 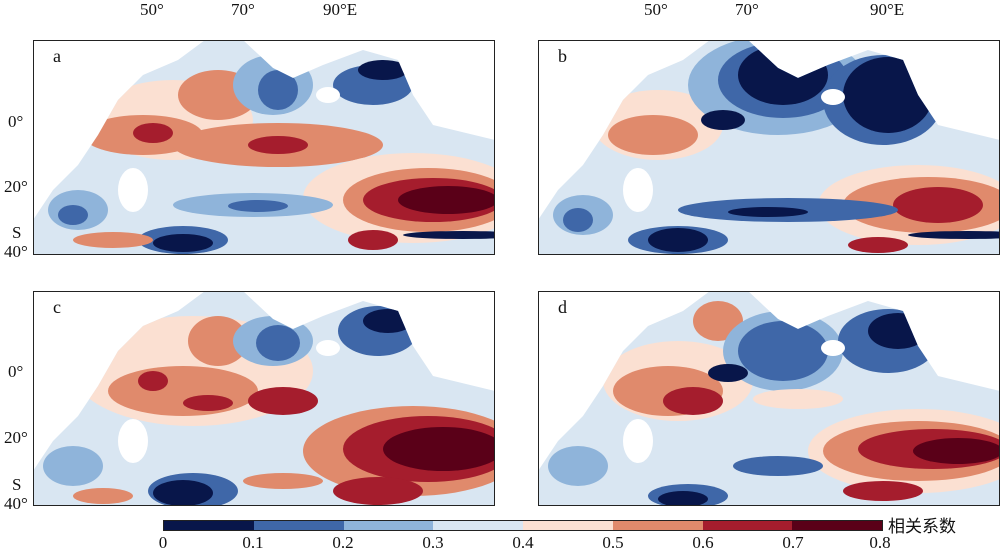 What do you see at coordinates (16, 186) in the screenshot?
I see `lat-label-20-top: 20°` at bounding box center [16, 186].